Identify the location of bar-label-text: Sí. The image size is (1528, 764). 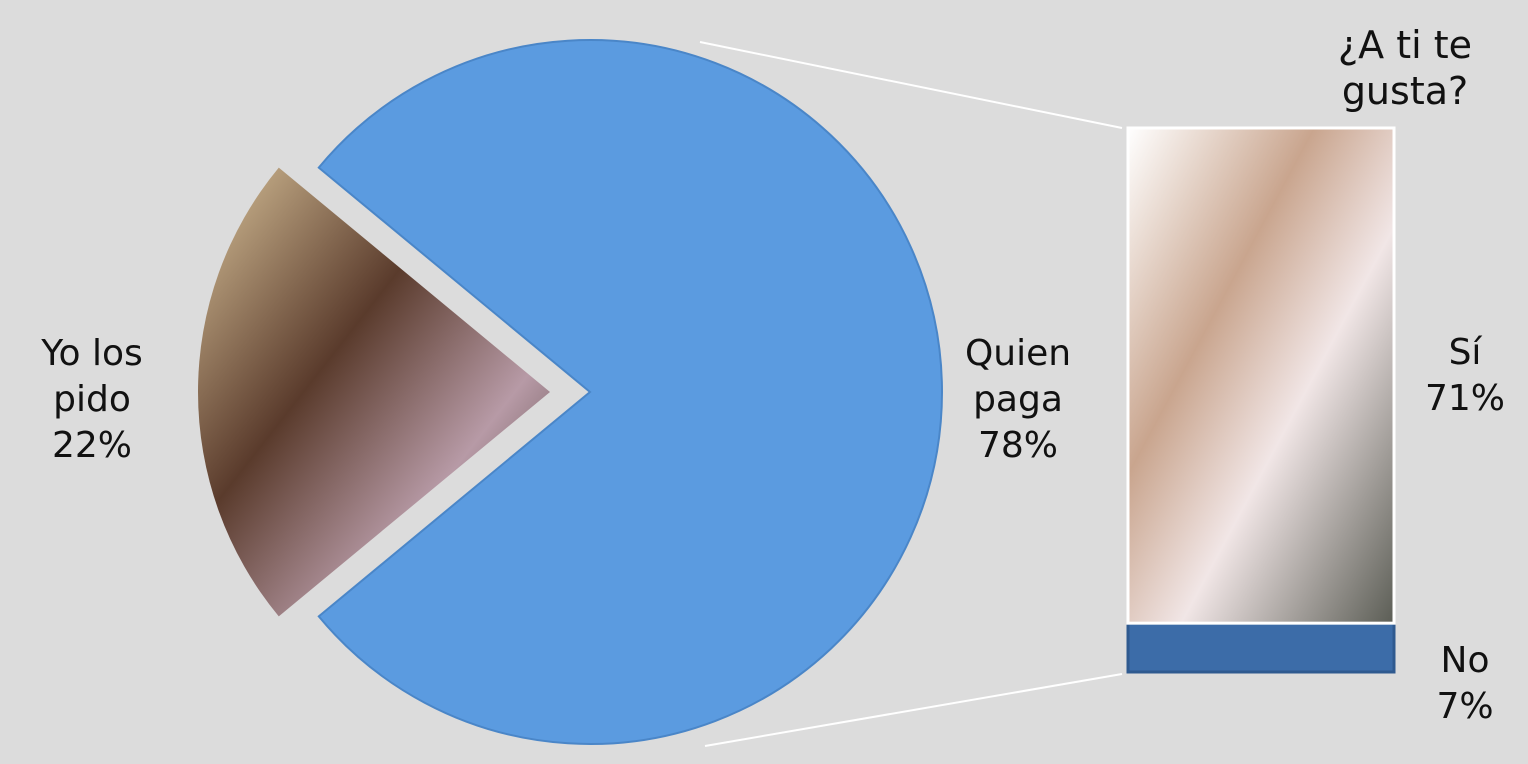
(1465, 352).